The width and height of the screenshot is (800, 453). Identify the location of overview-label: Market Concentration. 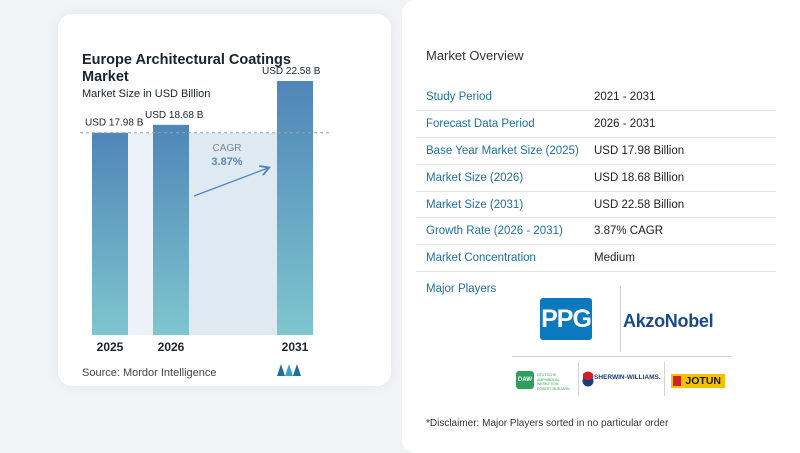
(505, 258).